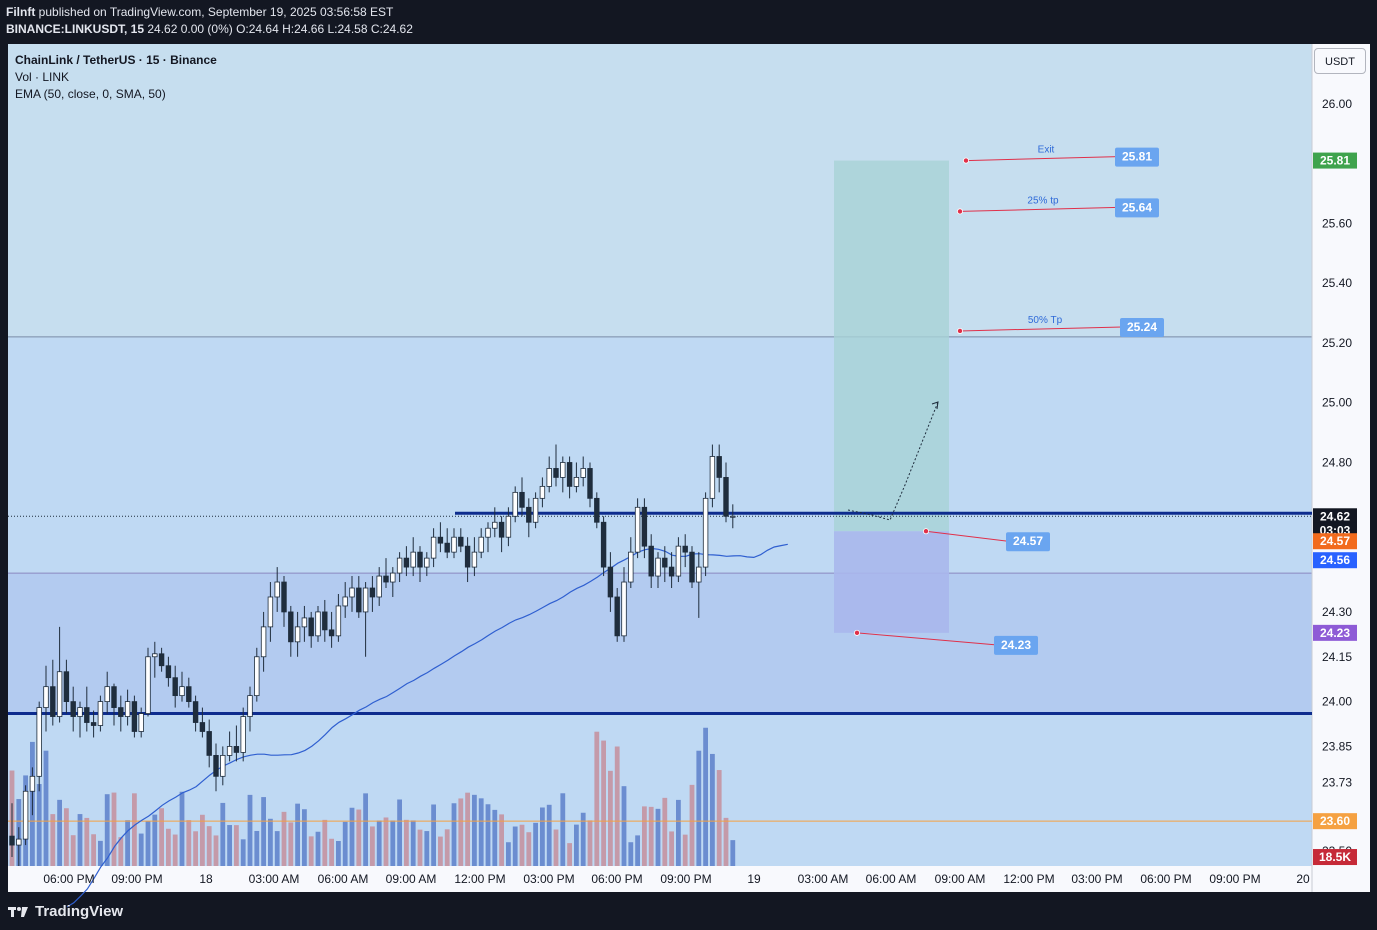 The image size is (1377, 930). I want to click on currency-button: USDT, so click(1340, 61).